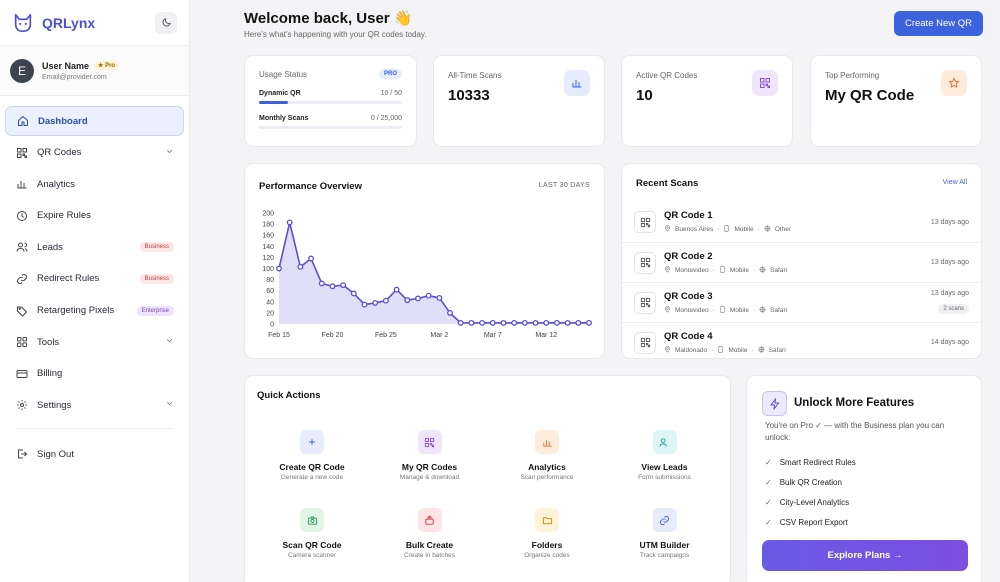 Image resolution: width=1000 pixels, height=582 pixels. Describe the element at coordinates (94, 184) in the screenshot. I see `sidebar-item-analytics: Analytics` at that location.